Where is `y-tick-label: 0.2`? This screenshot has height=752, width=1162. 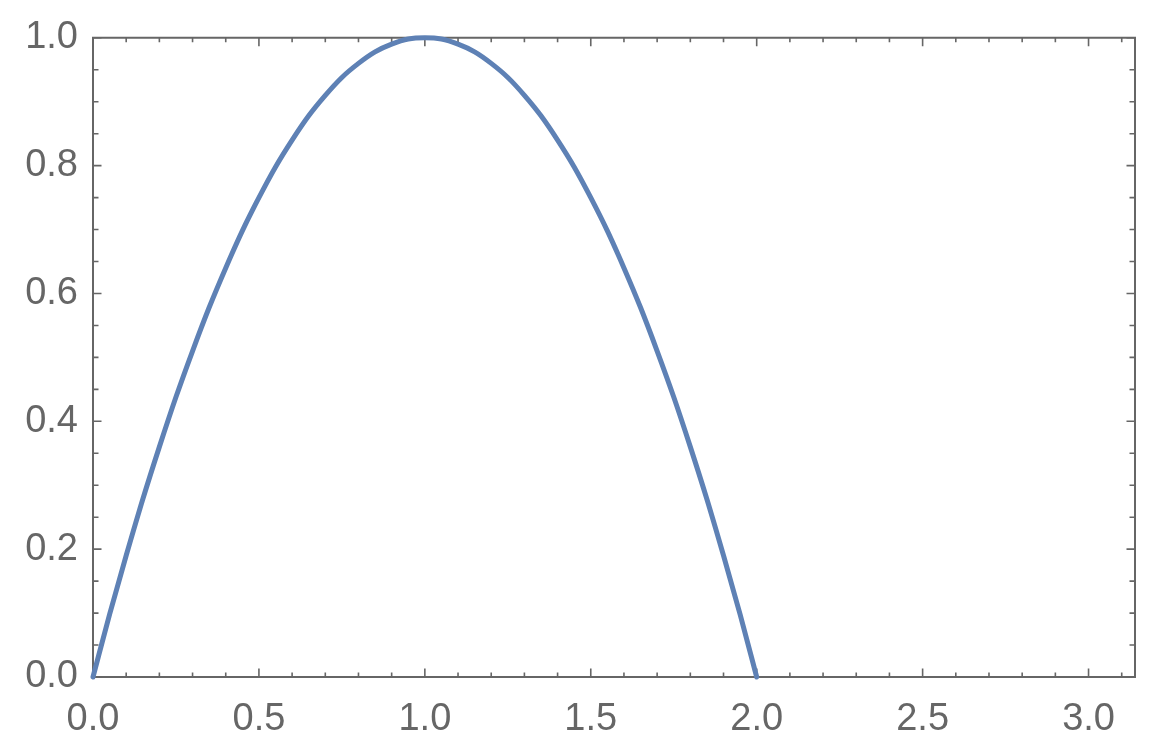 y-tick-label: 0.2 is located at coordinates (51, 546).